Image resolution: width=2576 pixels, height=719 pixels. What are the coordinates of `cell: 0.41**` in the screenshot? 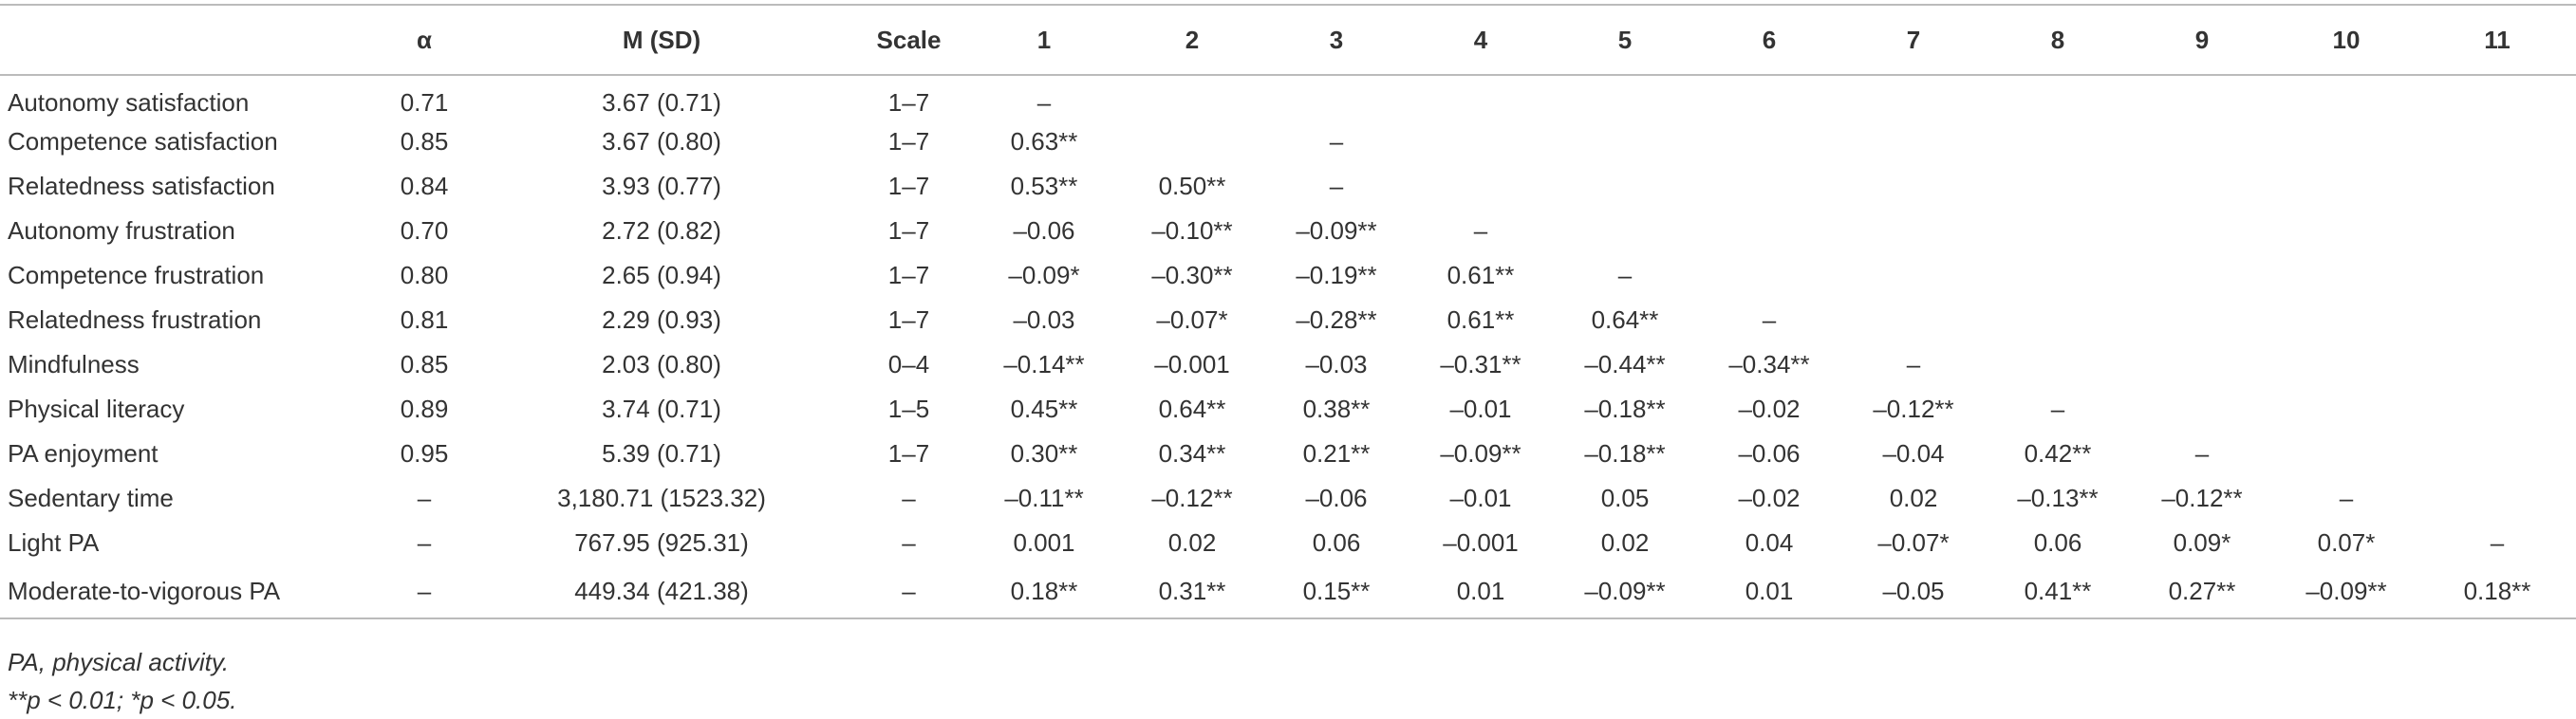 It's located at (2058, 591).